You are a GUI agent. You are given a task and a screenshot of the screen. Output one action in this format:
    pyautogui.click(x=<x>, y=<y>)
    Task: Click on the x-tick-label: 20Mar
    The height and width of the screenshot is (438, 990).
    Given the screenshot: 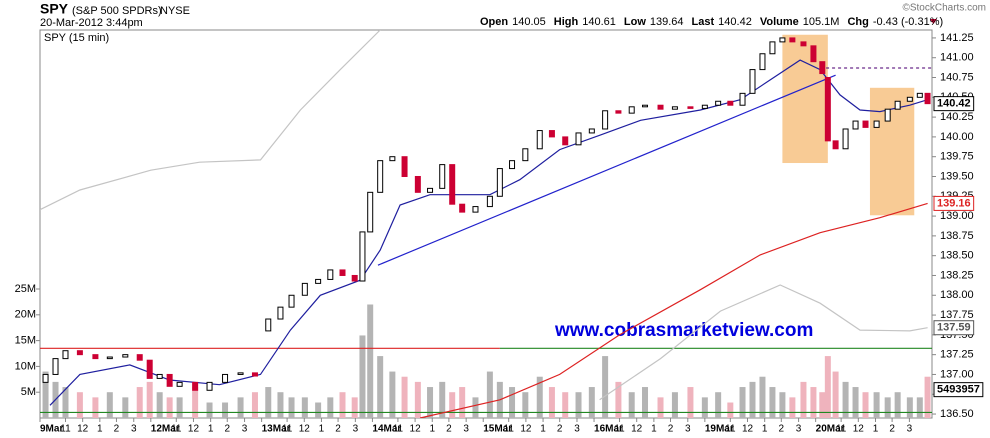 What is the action you would take?
    pyautogui.click(x=830, y=429)
    